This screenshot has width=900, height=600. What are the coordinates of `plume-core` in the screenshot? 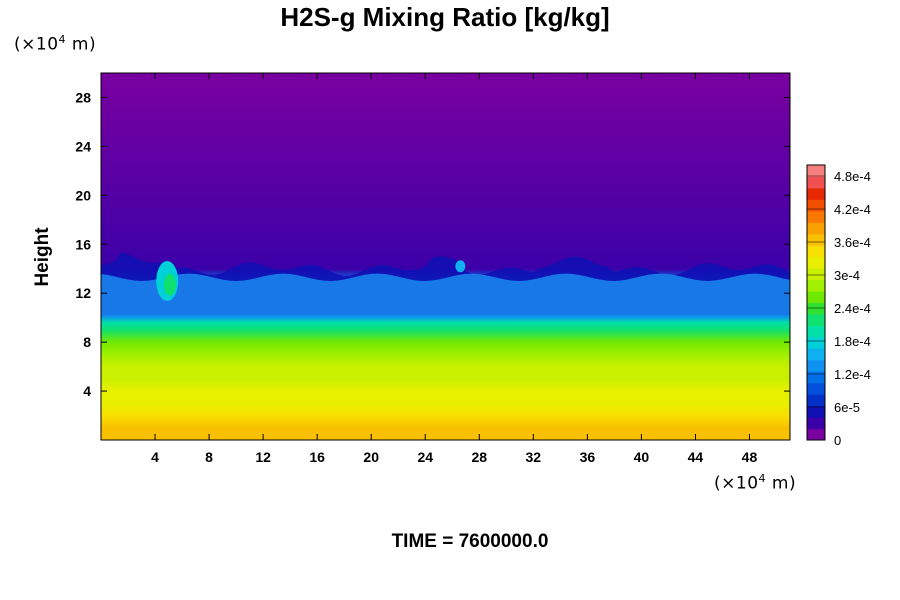 It's located at (169, 284).